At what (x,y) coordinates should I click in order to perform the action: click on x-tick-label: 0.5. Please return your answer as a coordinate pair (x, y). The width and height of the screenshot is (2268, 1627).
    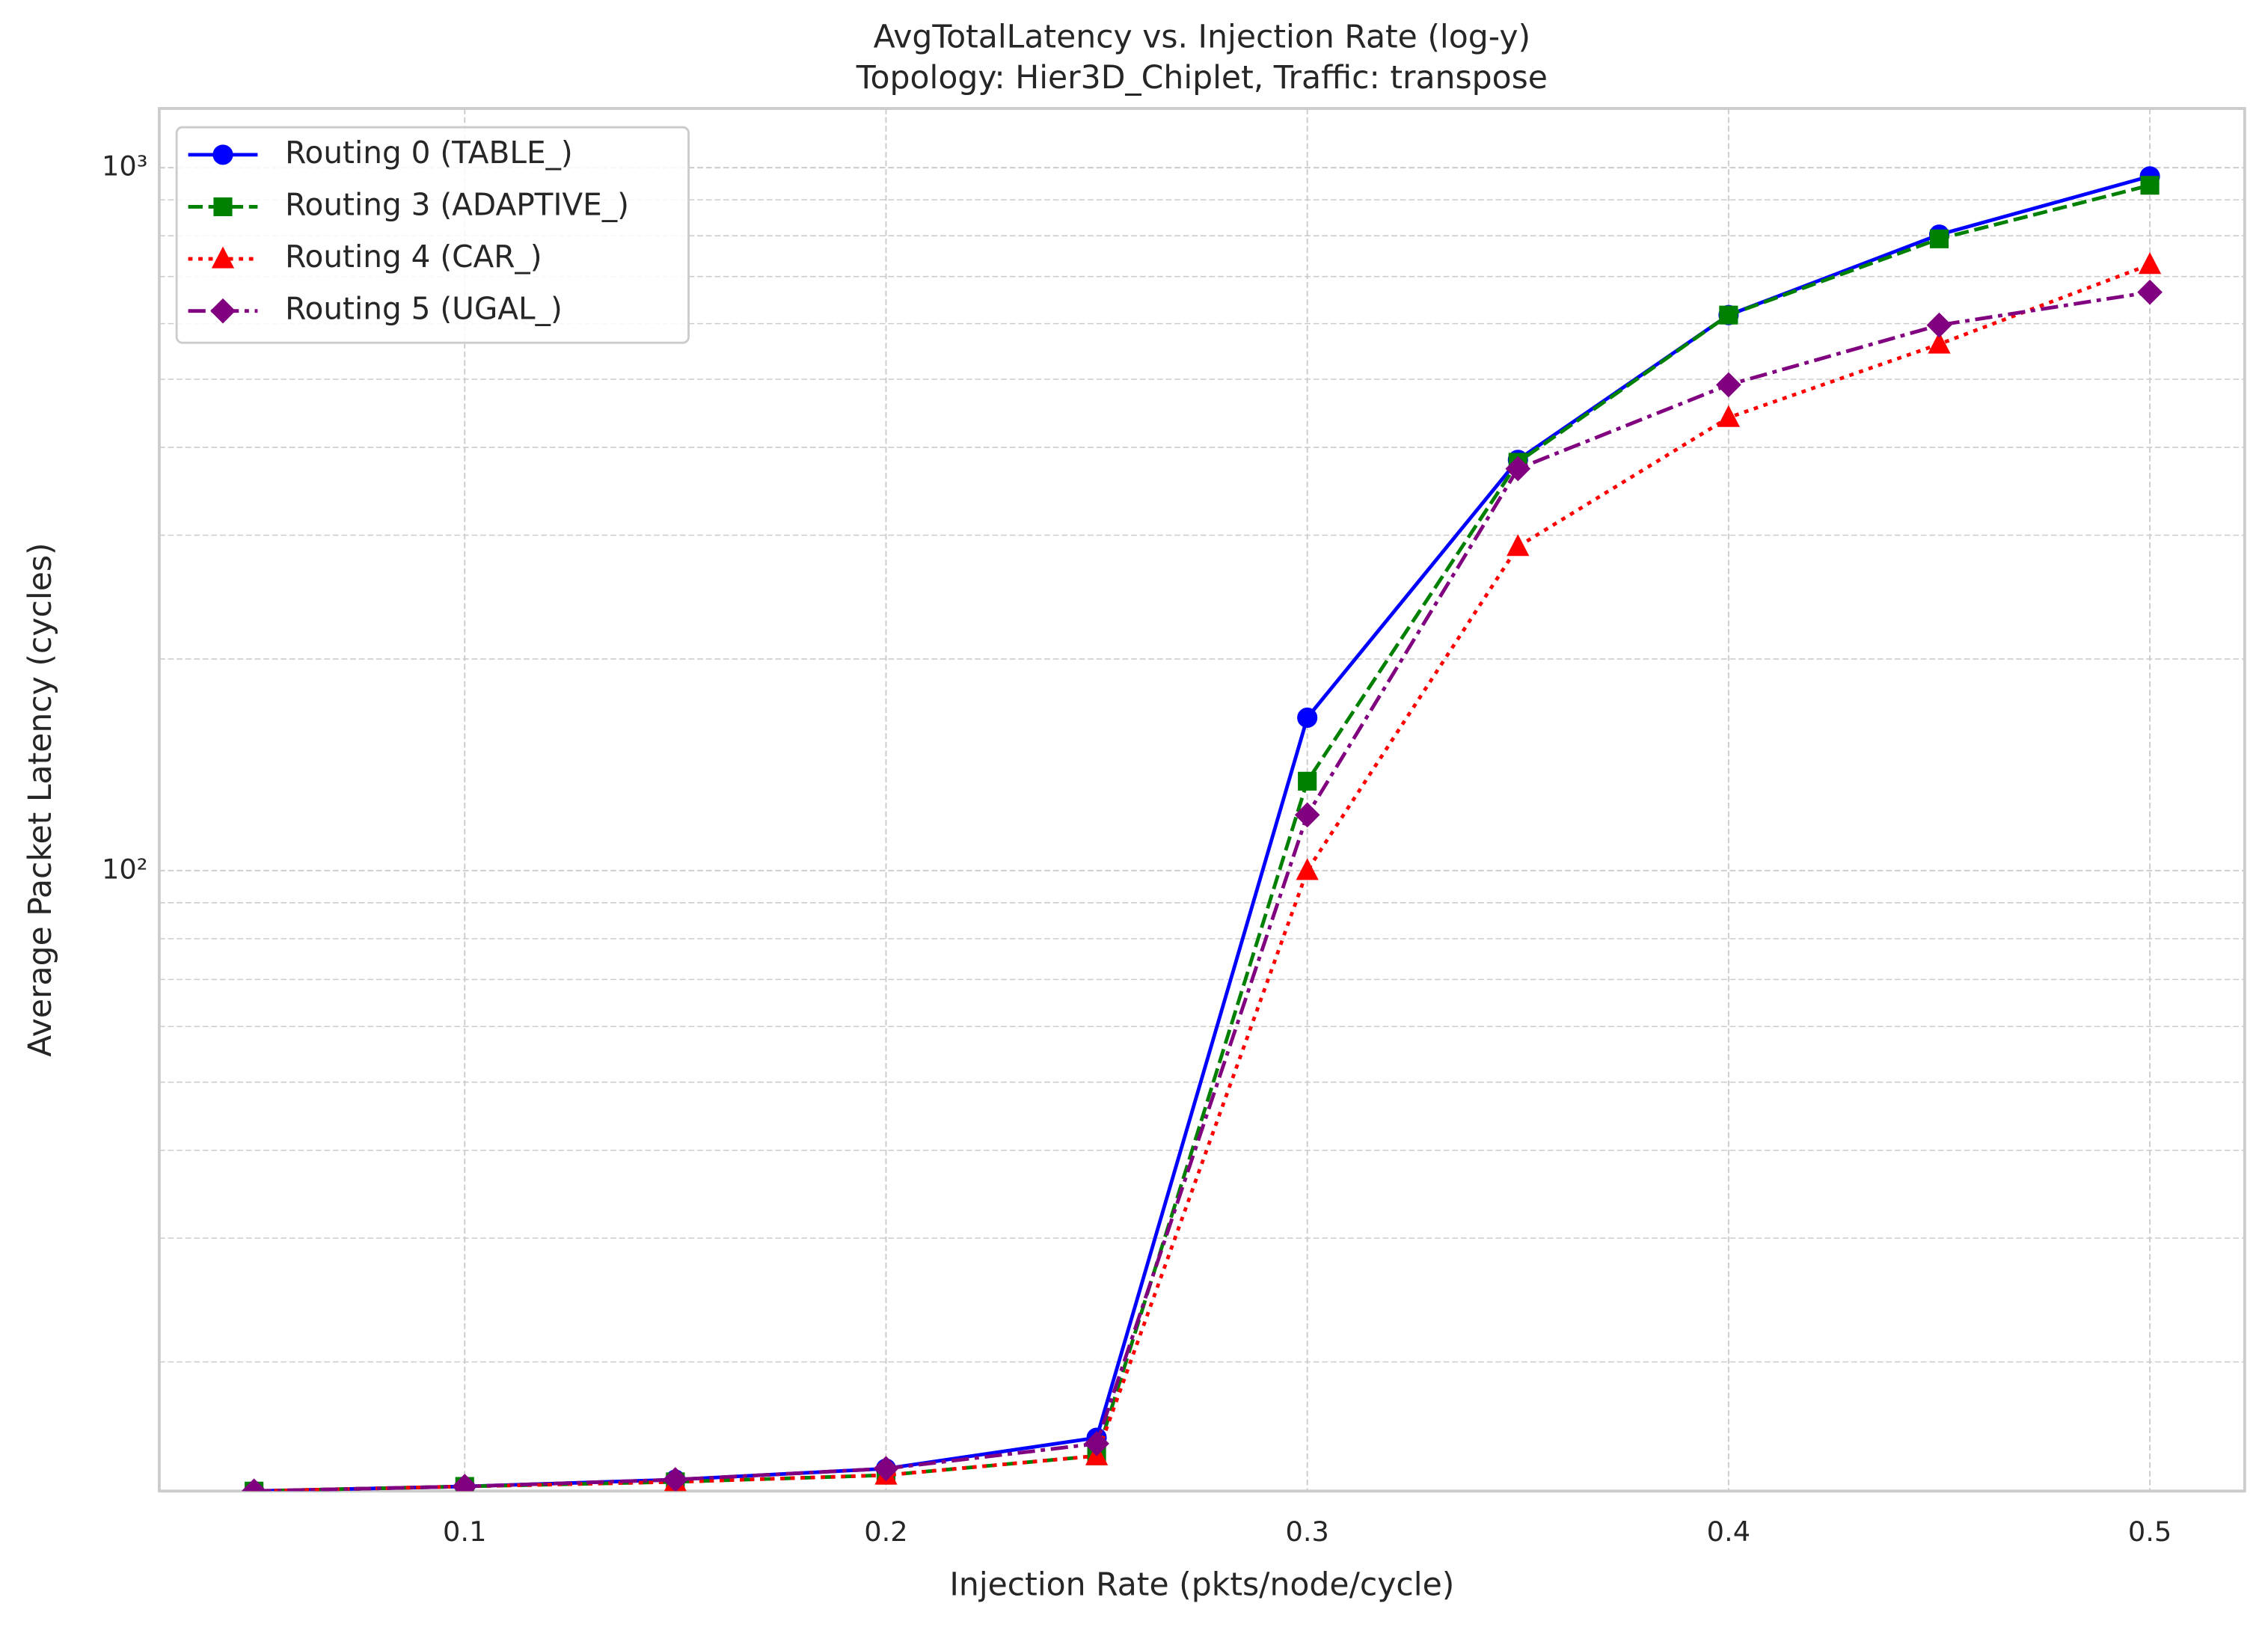
    Looking at the image, I should click on (2150, 1532).